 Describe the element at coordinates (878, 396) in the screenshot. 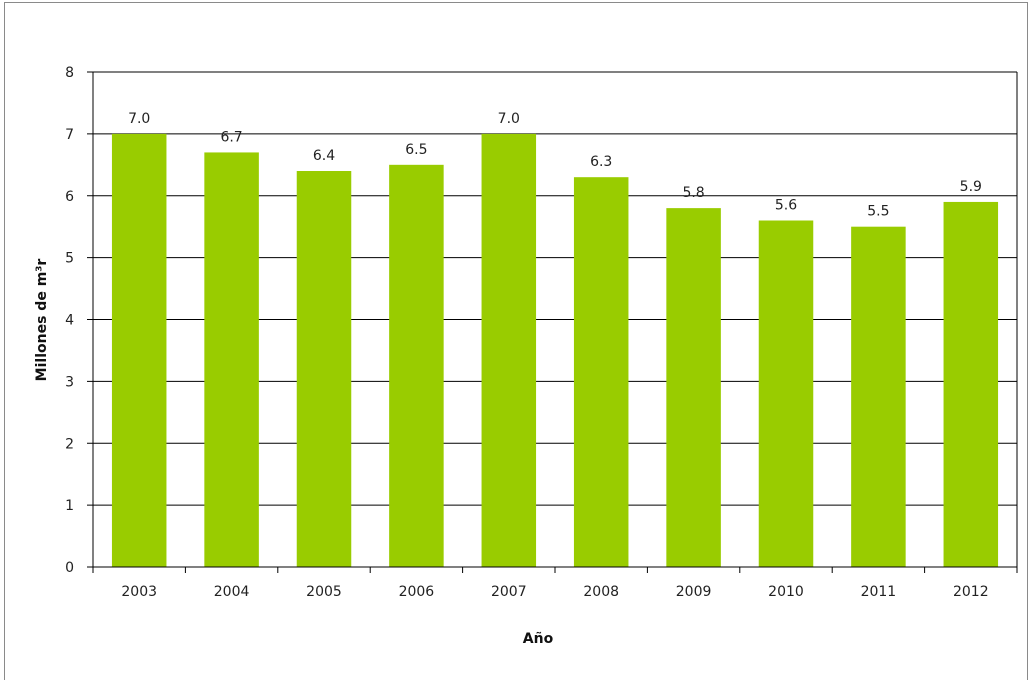

I see `bar-2011` at that location.